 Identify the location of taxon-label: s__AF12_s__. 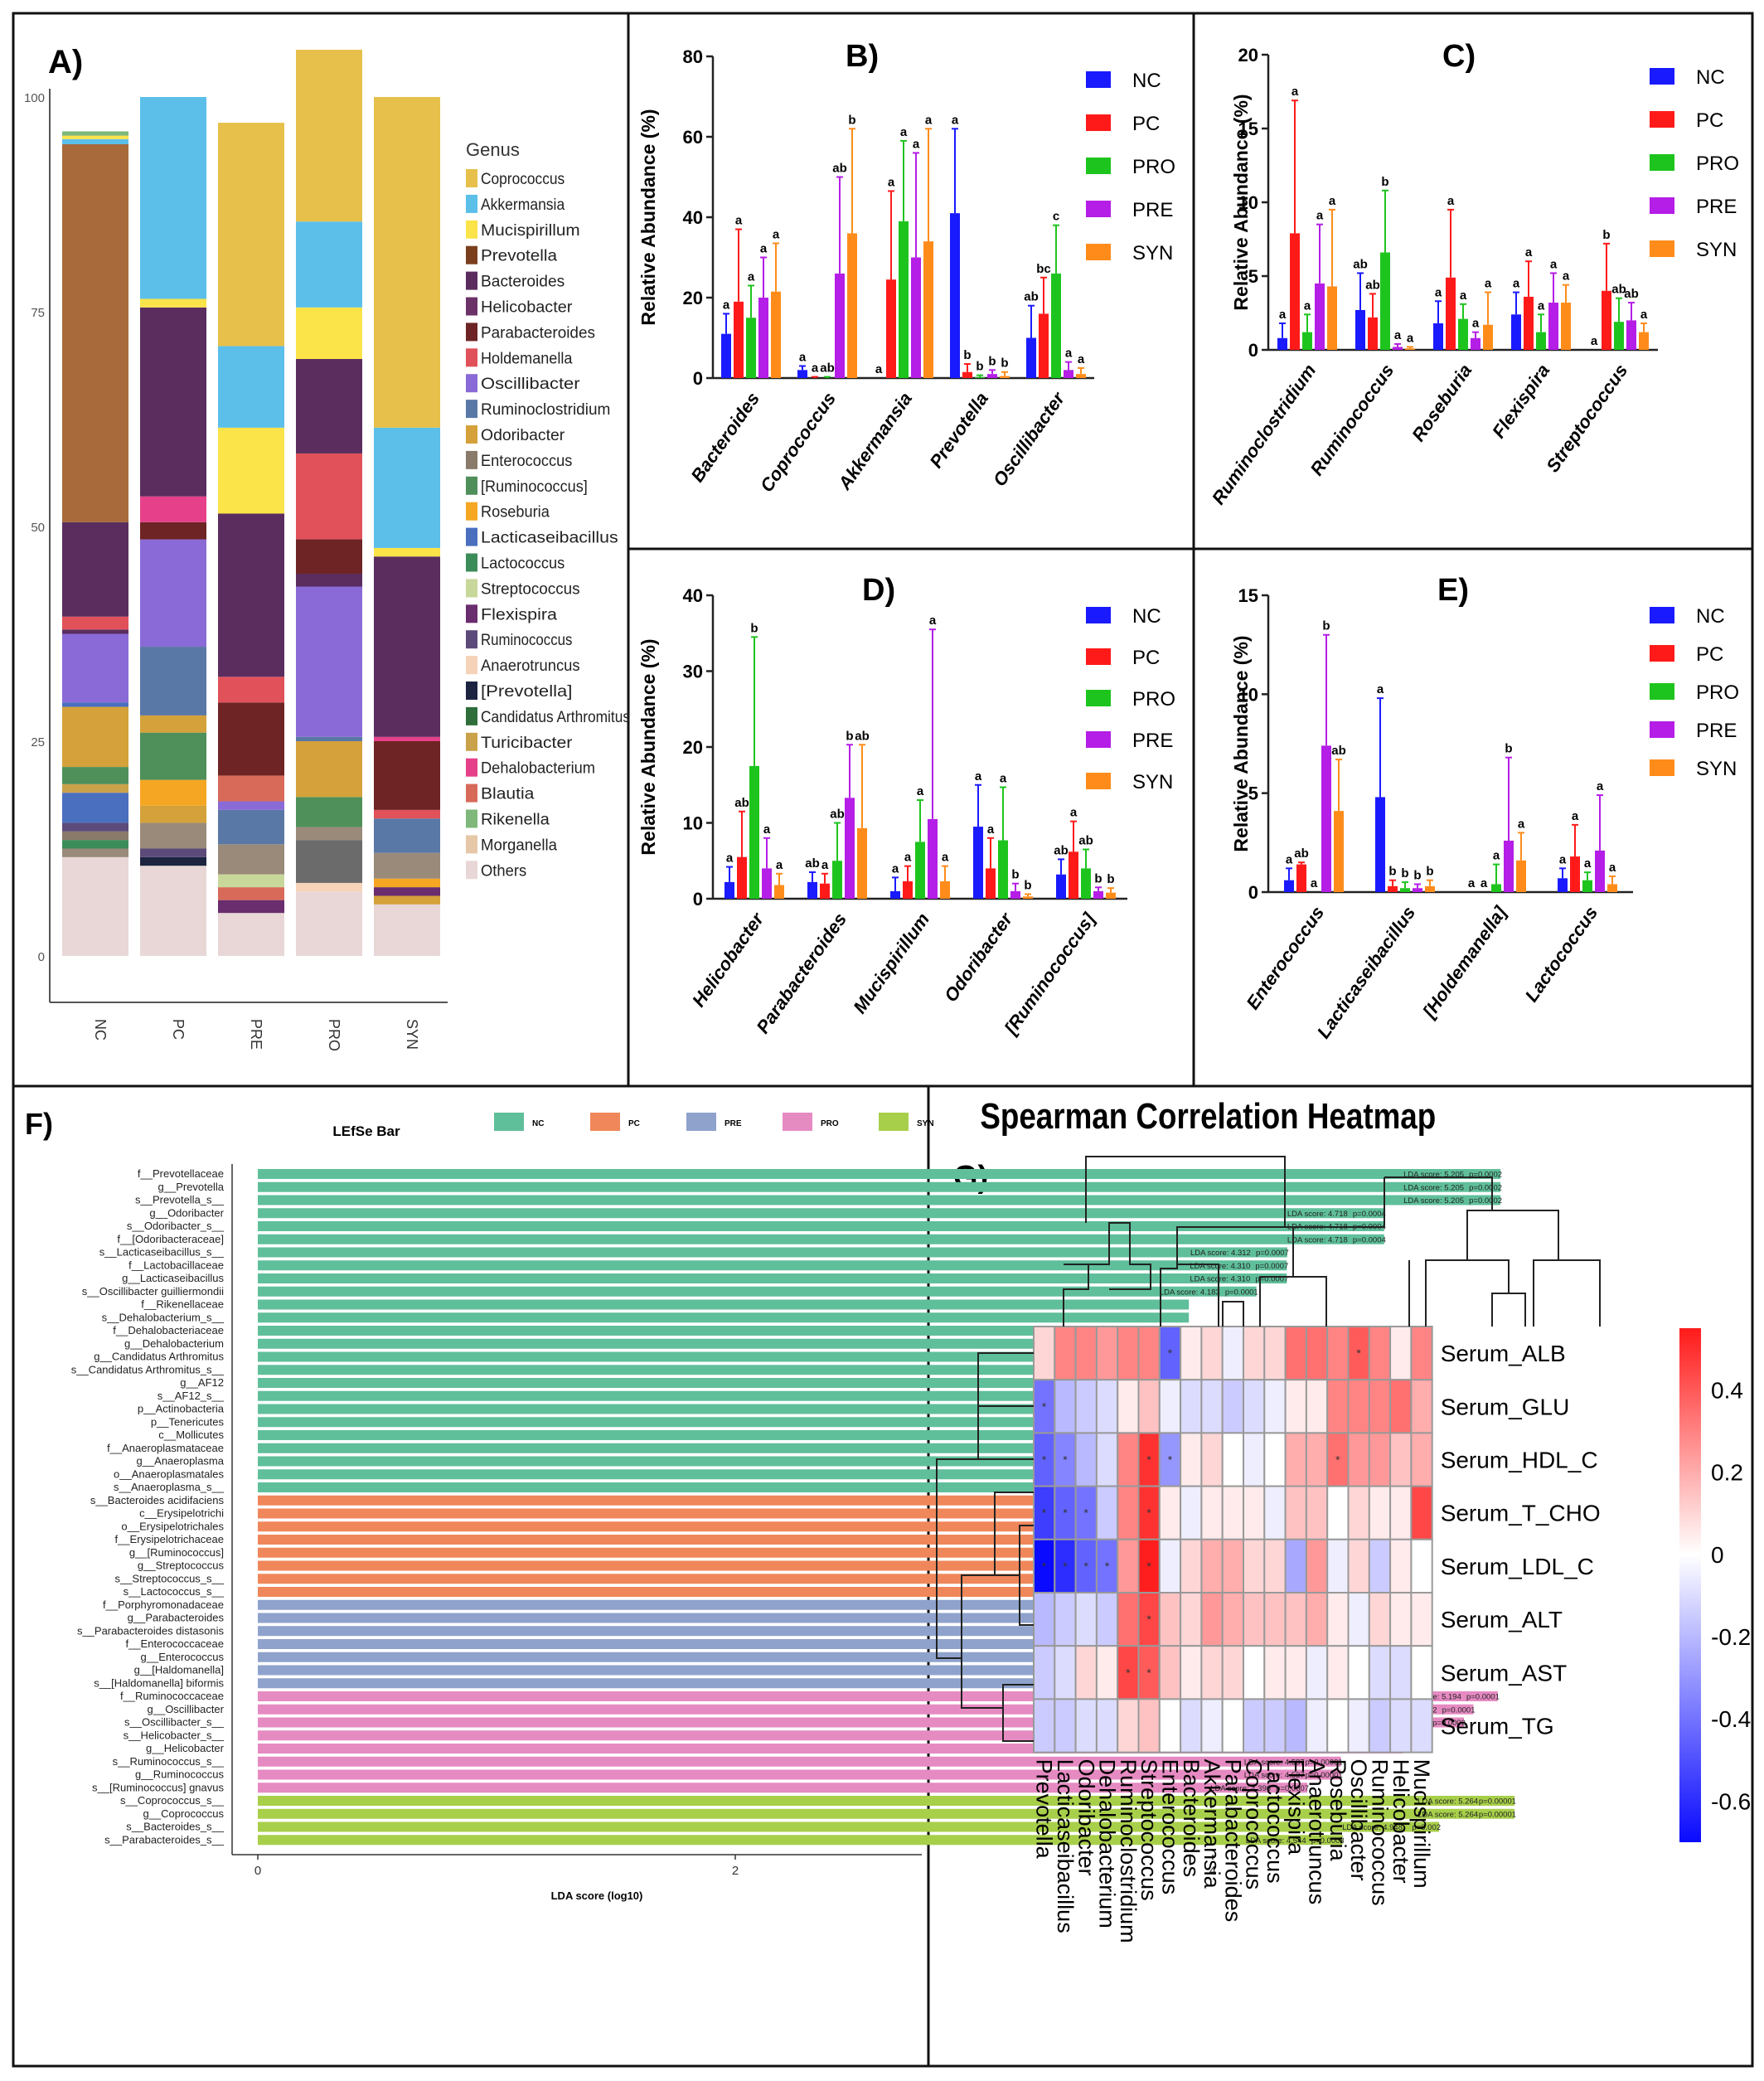
(191, 1396).